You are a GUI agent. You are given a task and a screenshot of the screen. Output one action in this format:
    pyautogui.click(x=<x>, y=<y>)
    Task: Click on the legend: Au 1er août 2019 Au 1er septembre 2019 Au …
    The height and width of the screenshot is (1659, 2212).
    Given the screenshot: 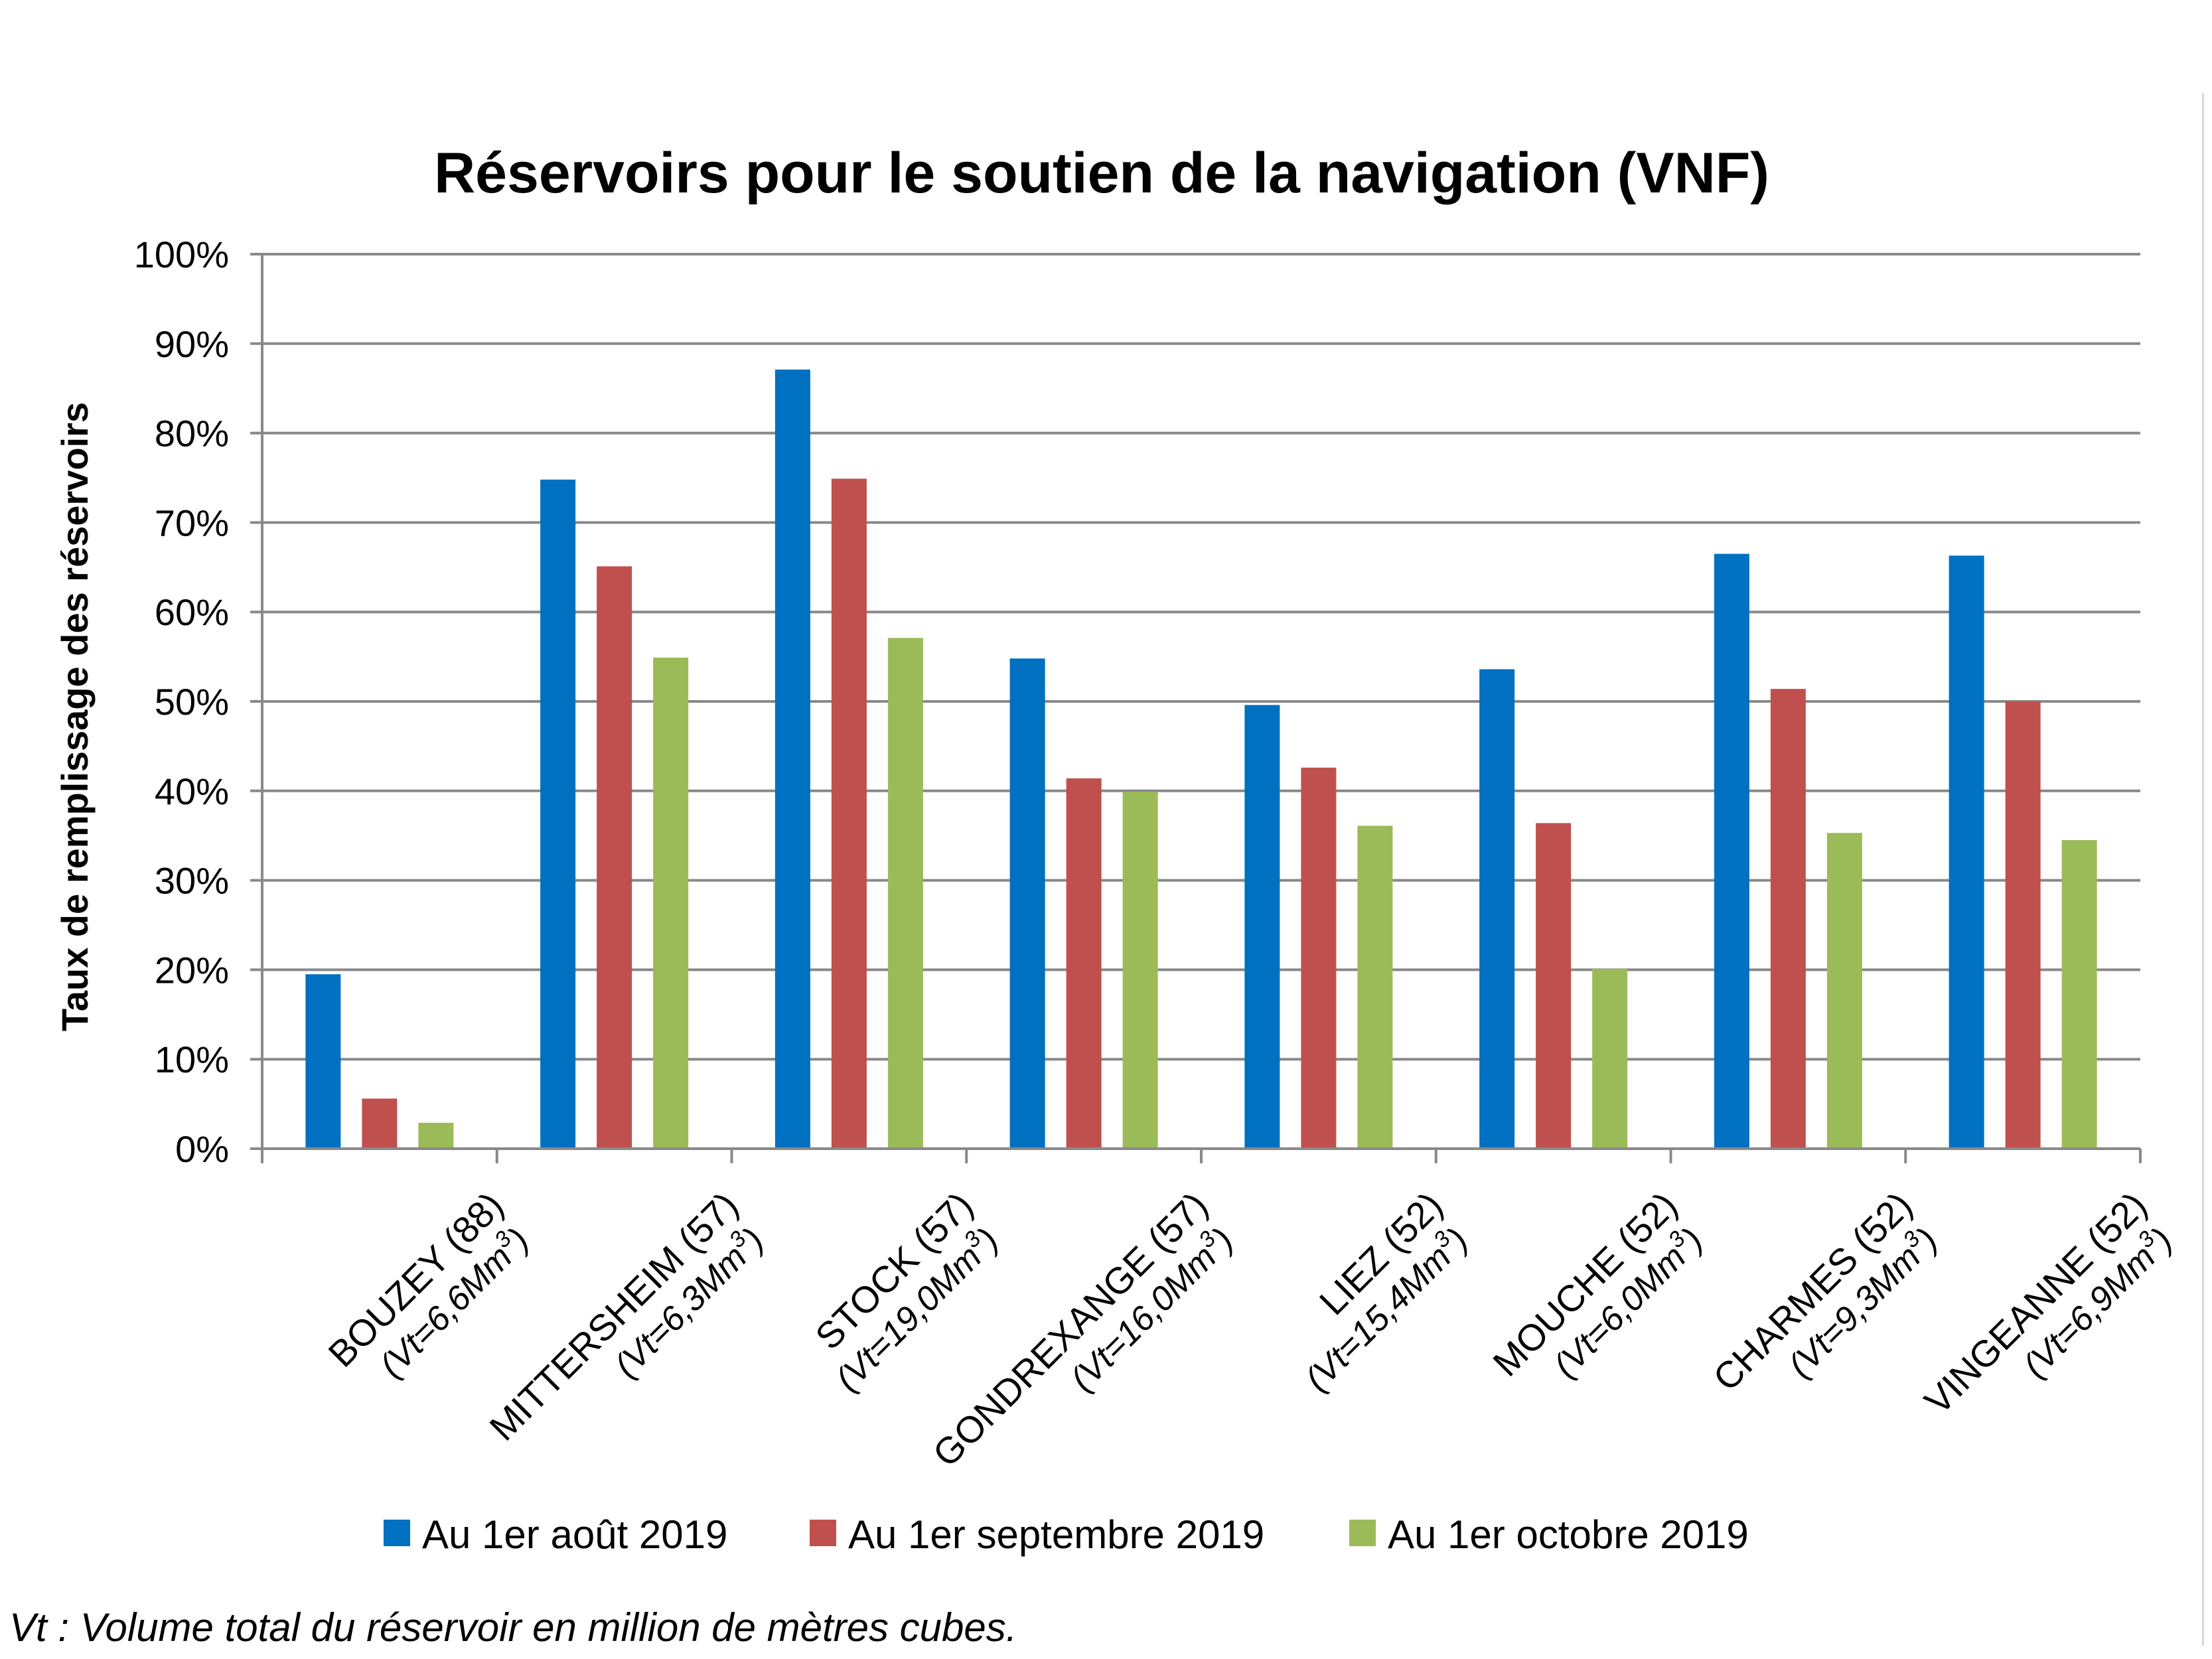 What is the action you would take?
    pyautogui.click(x=1066, y=1534)
    